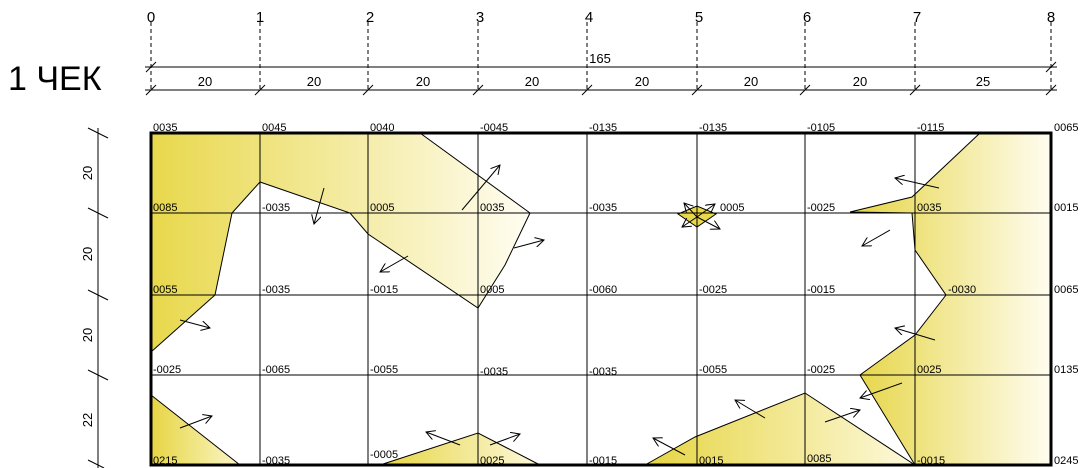  What do you see at coordinates (165, 290) in the screenshot?
I see `cell-value: 0055` at bounding box center [165, 290].